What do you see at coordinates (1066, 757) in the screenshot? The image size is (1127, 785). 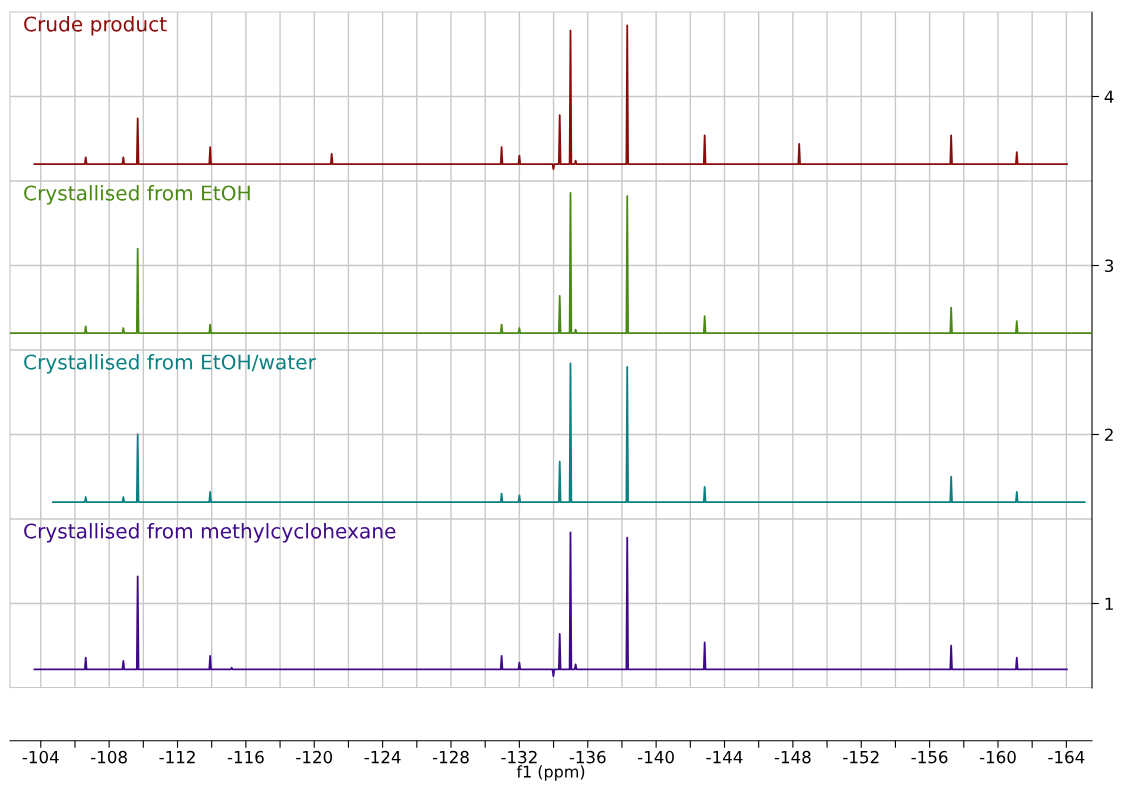 I see `x-tick-label: -164` at bounding box center [1066, 757].